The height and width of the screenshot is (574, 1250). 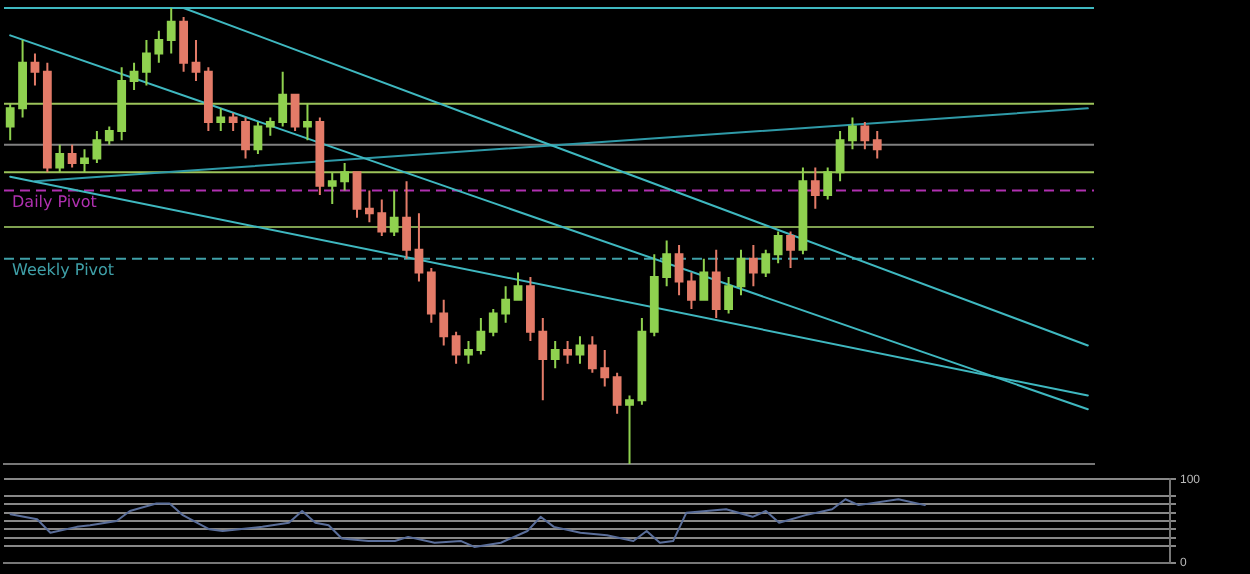 I want to click on ref-line-label: Daily Pivot, so click(x=54, y=201).